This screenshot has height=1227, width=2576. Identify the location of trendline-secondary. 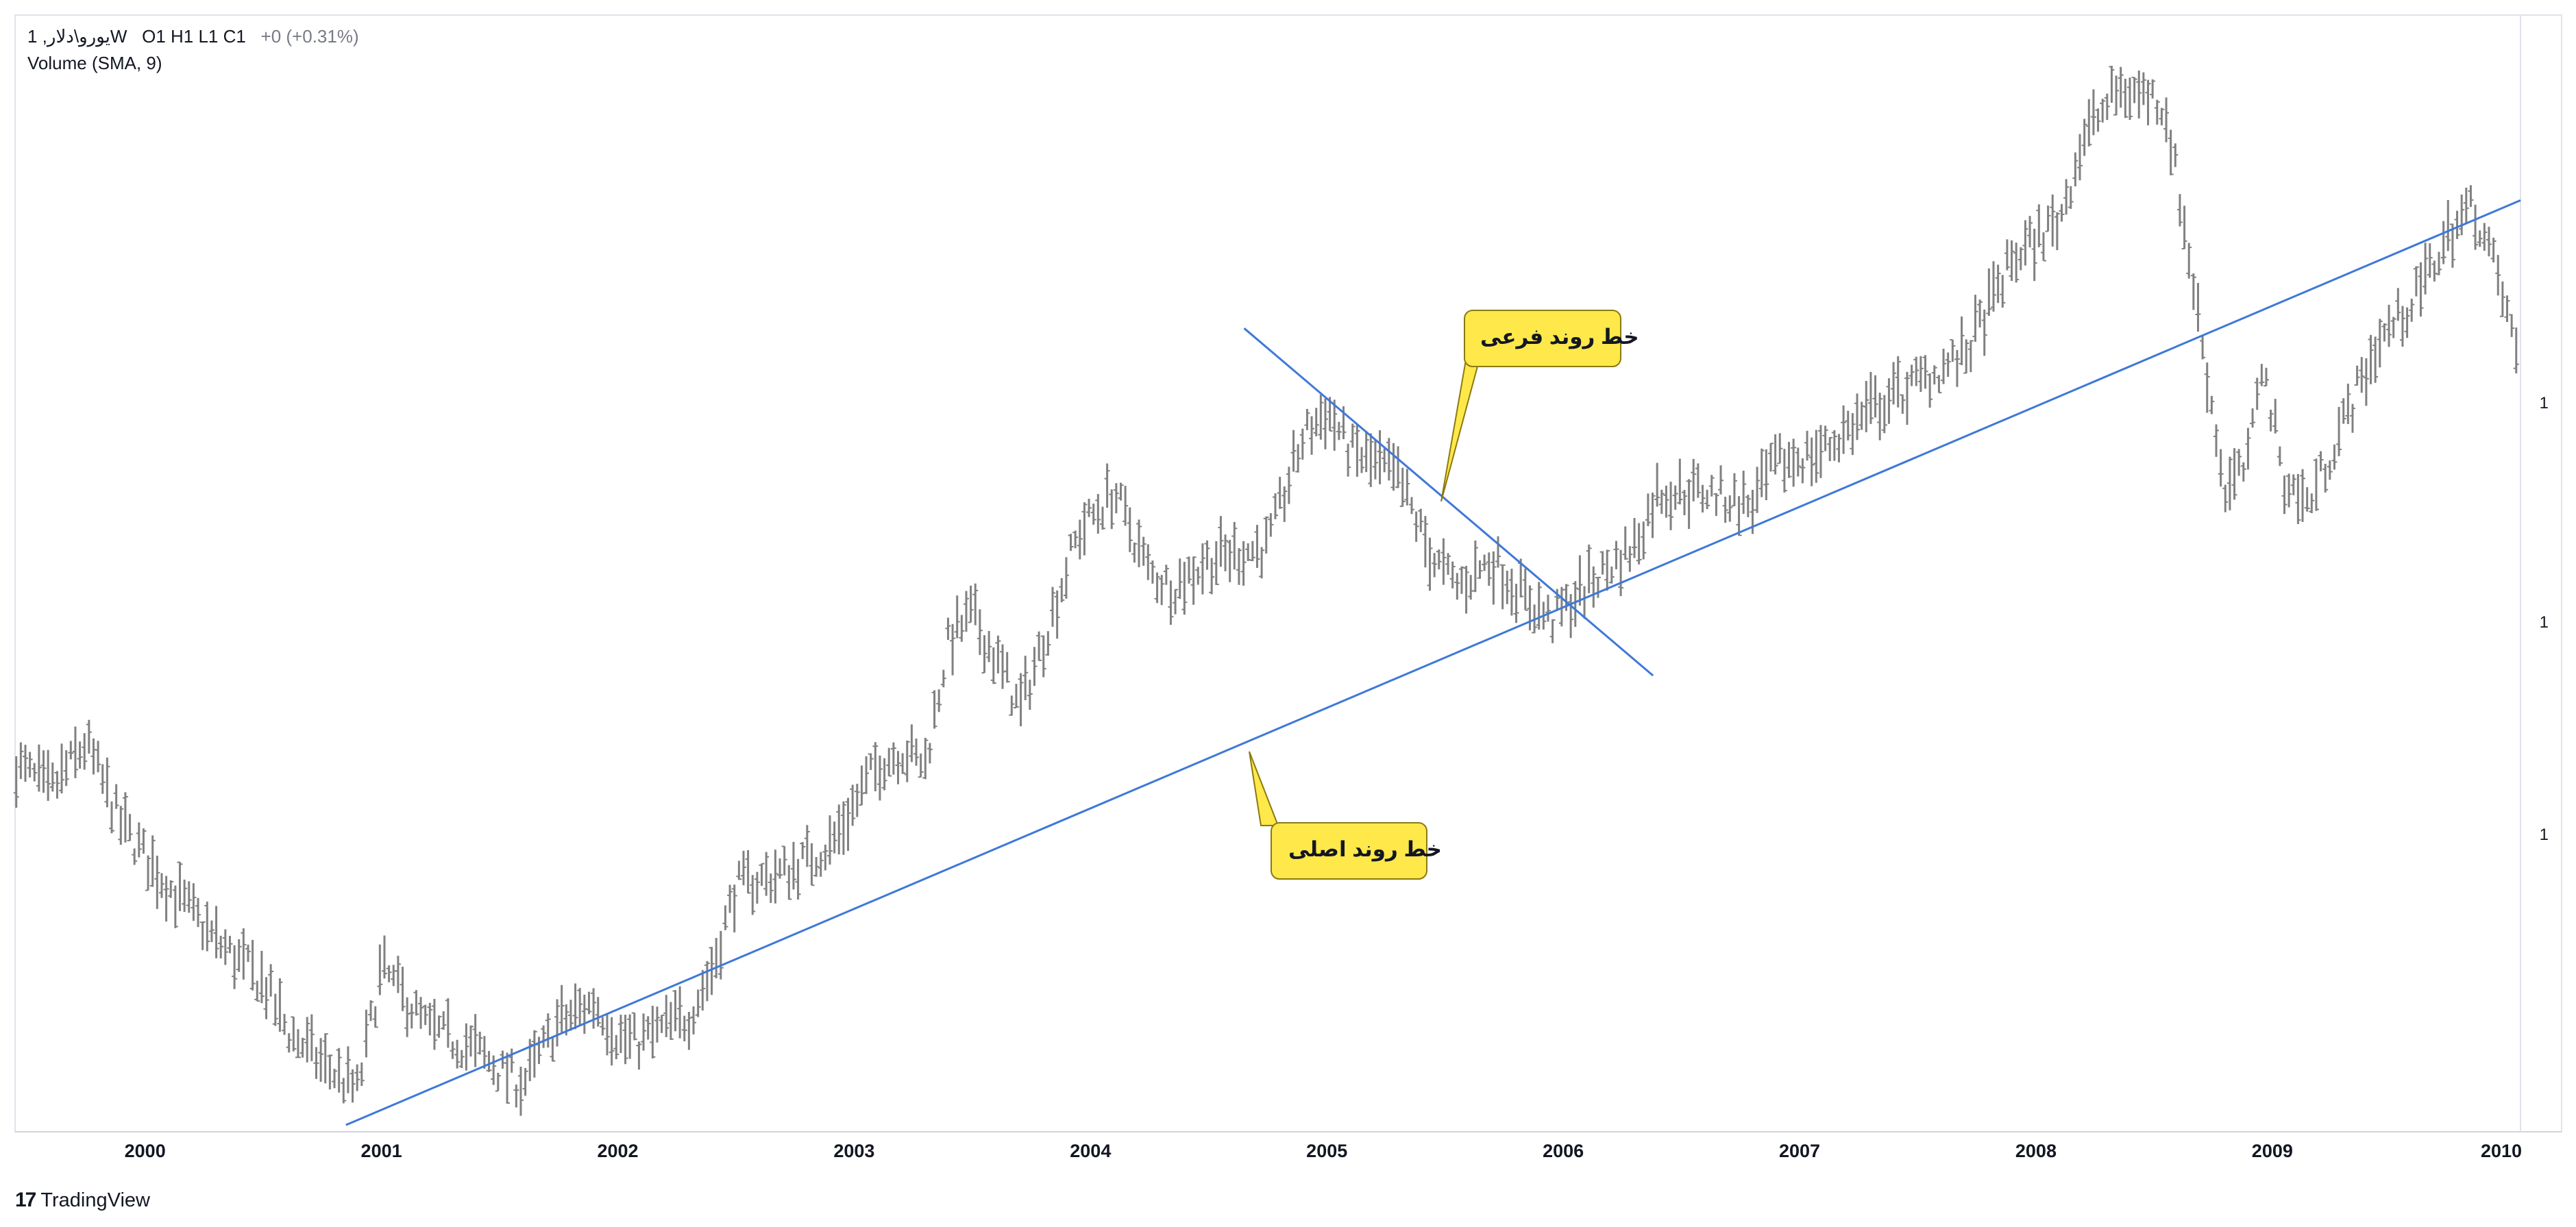
(1449, 502).